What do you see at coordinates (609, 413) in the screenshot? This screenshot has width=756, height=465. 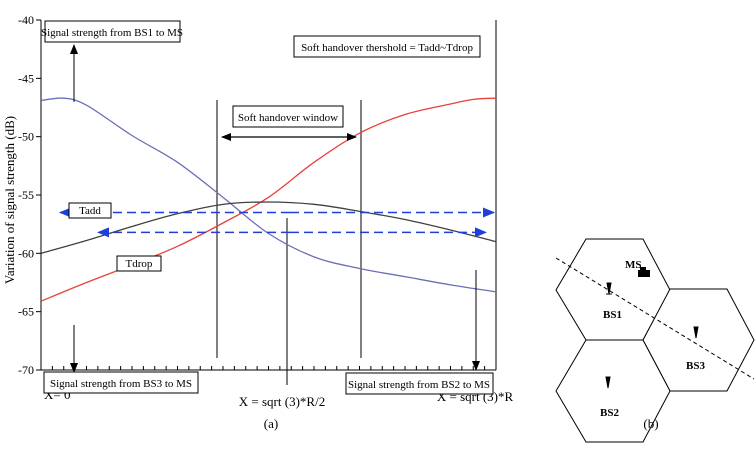 I see `diagram-label-bs2: BS2` at bounding box center [609, 413].